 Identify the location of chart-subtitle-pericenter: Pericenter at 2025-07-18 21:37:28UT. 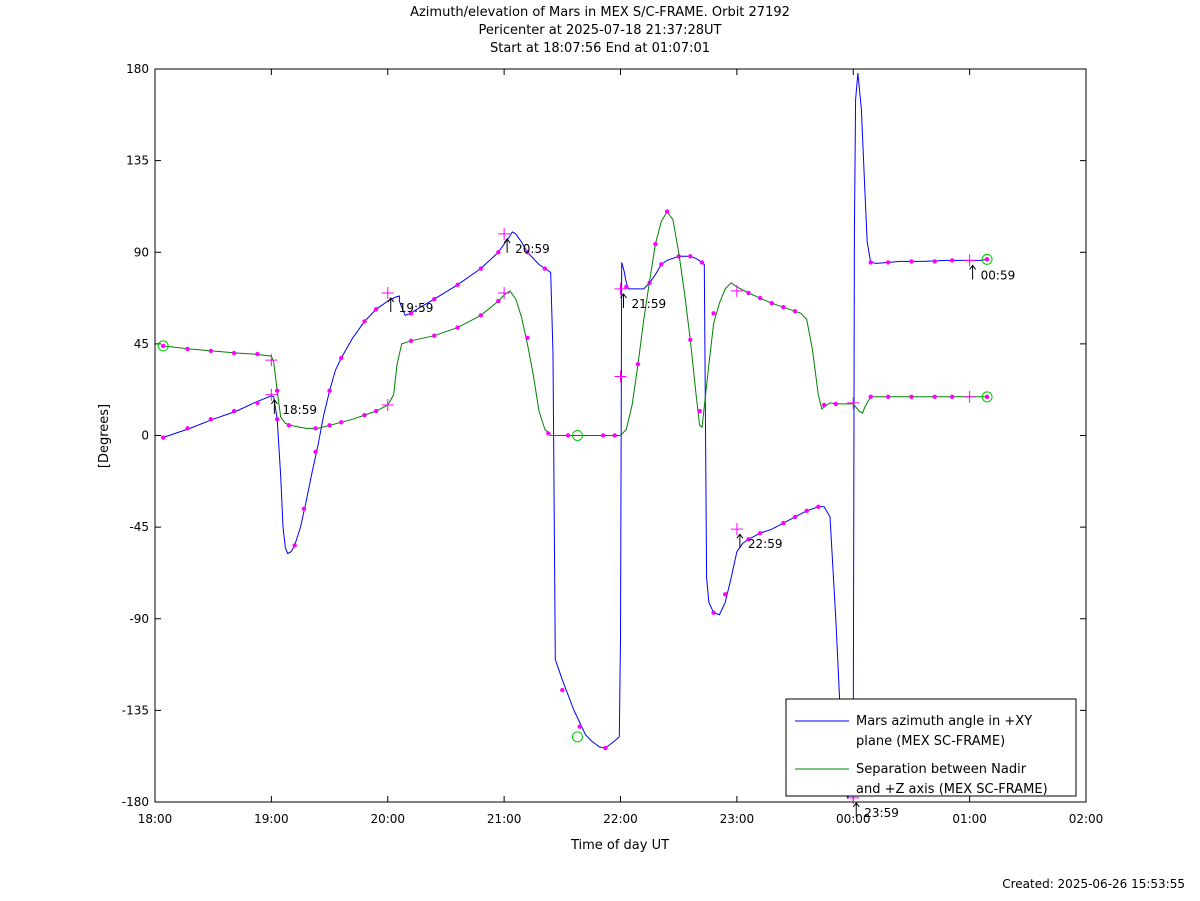
(600, 30).